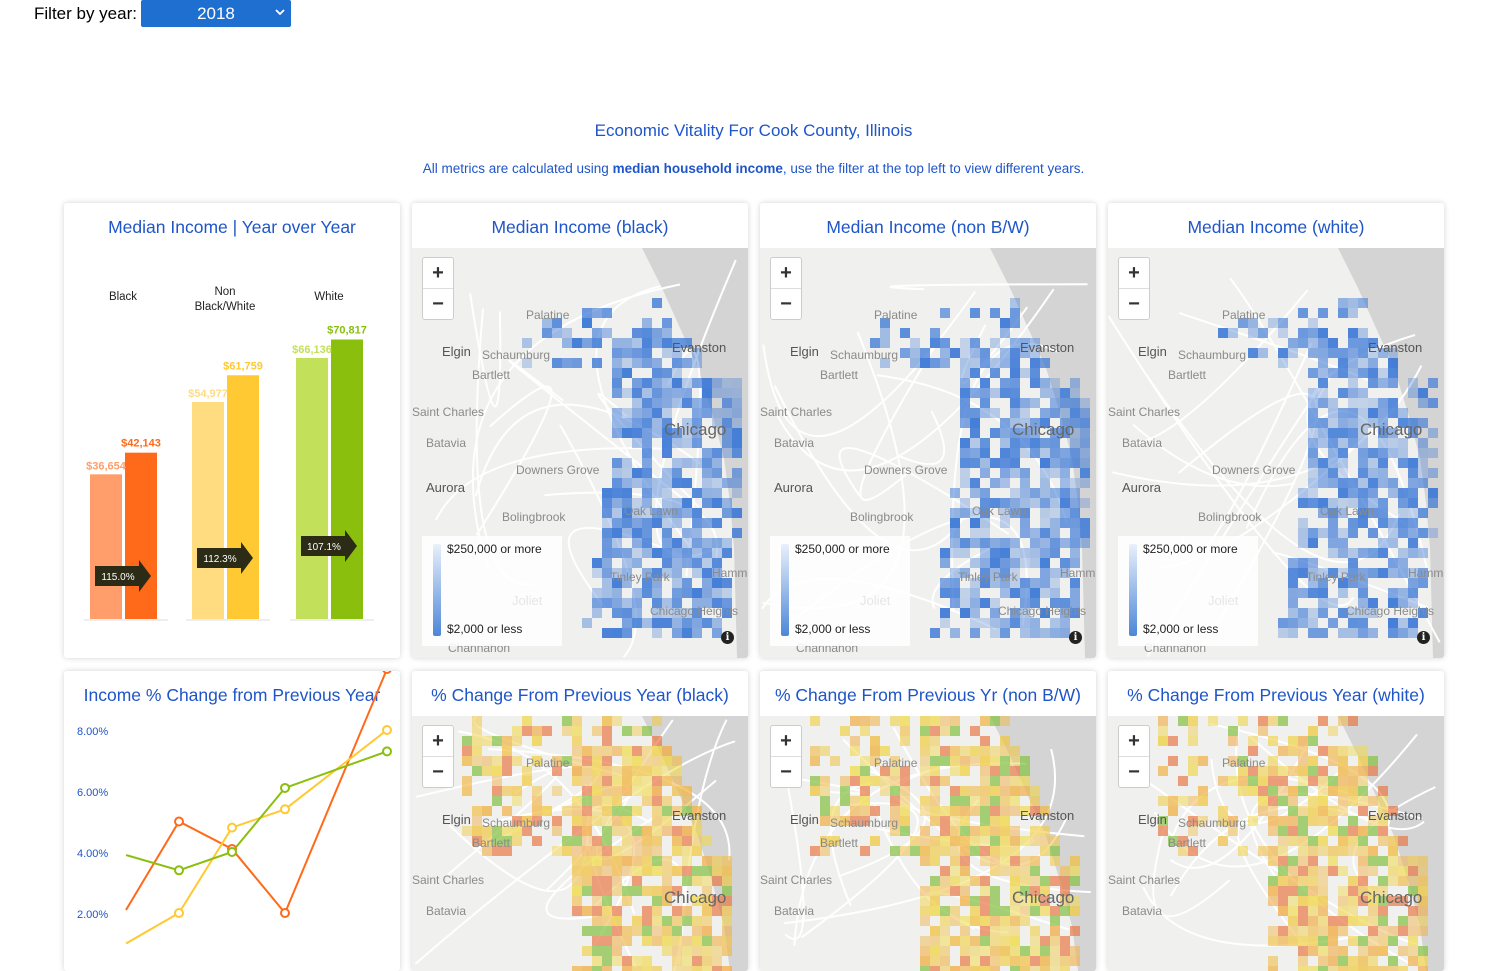 The width and height of the screenshot is (1485, 971). What do you see at coordinates (215, 13) in the screenshot?
I see `year-select: 2018` at bounding box center [215, 13].